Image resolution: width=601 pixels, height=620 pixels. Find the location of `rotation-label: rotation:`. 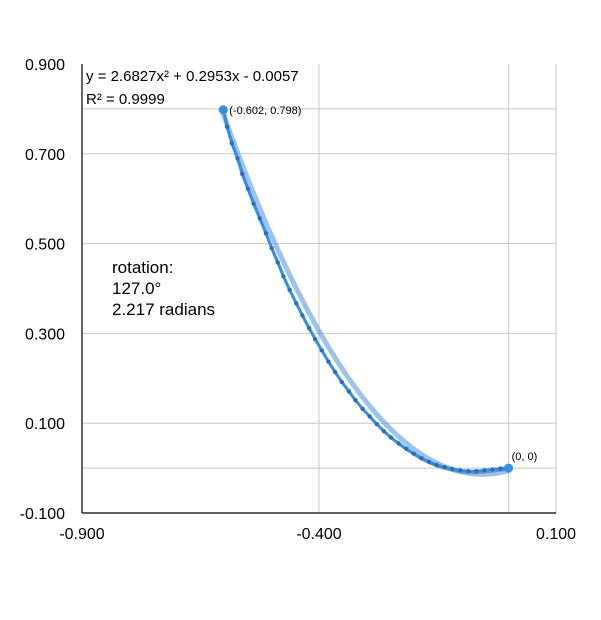

rotation-label: rotation: is located at coordinates (142, 267).